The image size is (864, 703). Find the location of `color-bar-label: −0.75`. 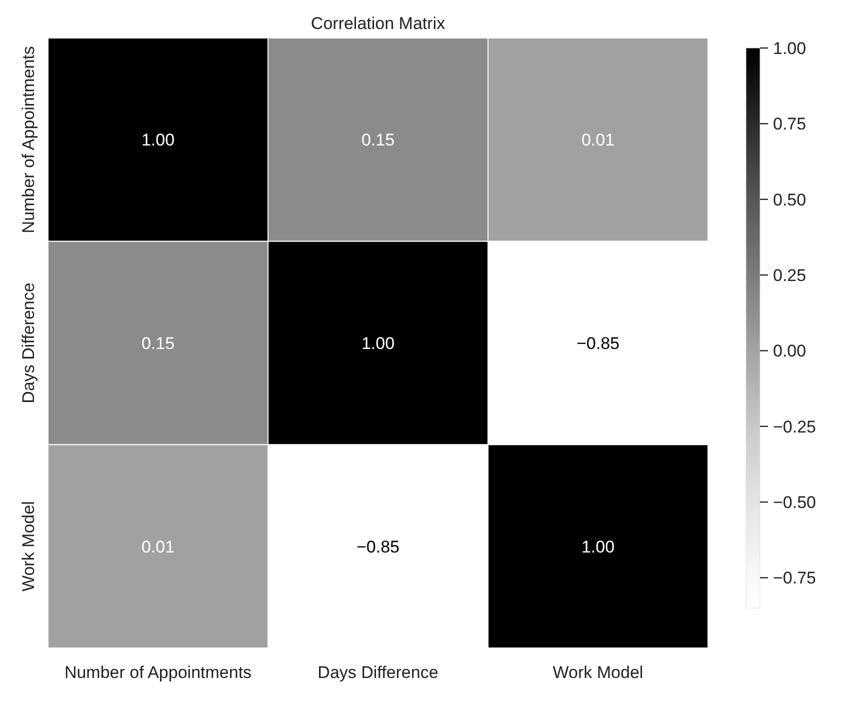

color-bar-label: −0.75 is located at coordinates (794, 578).